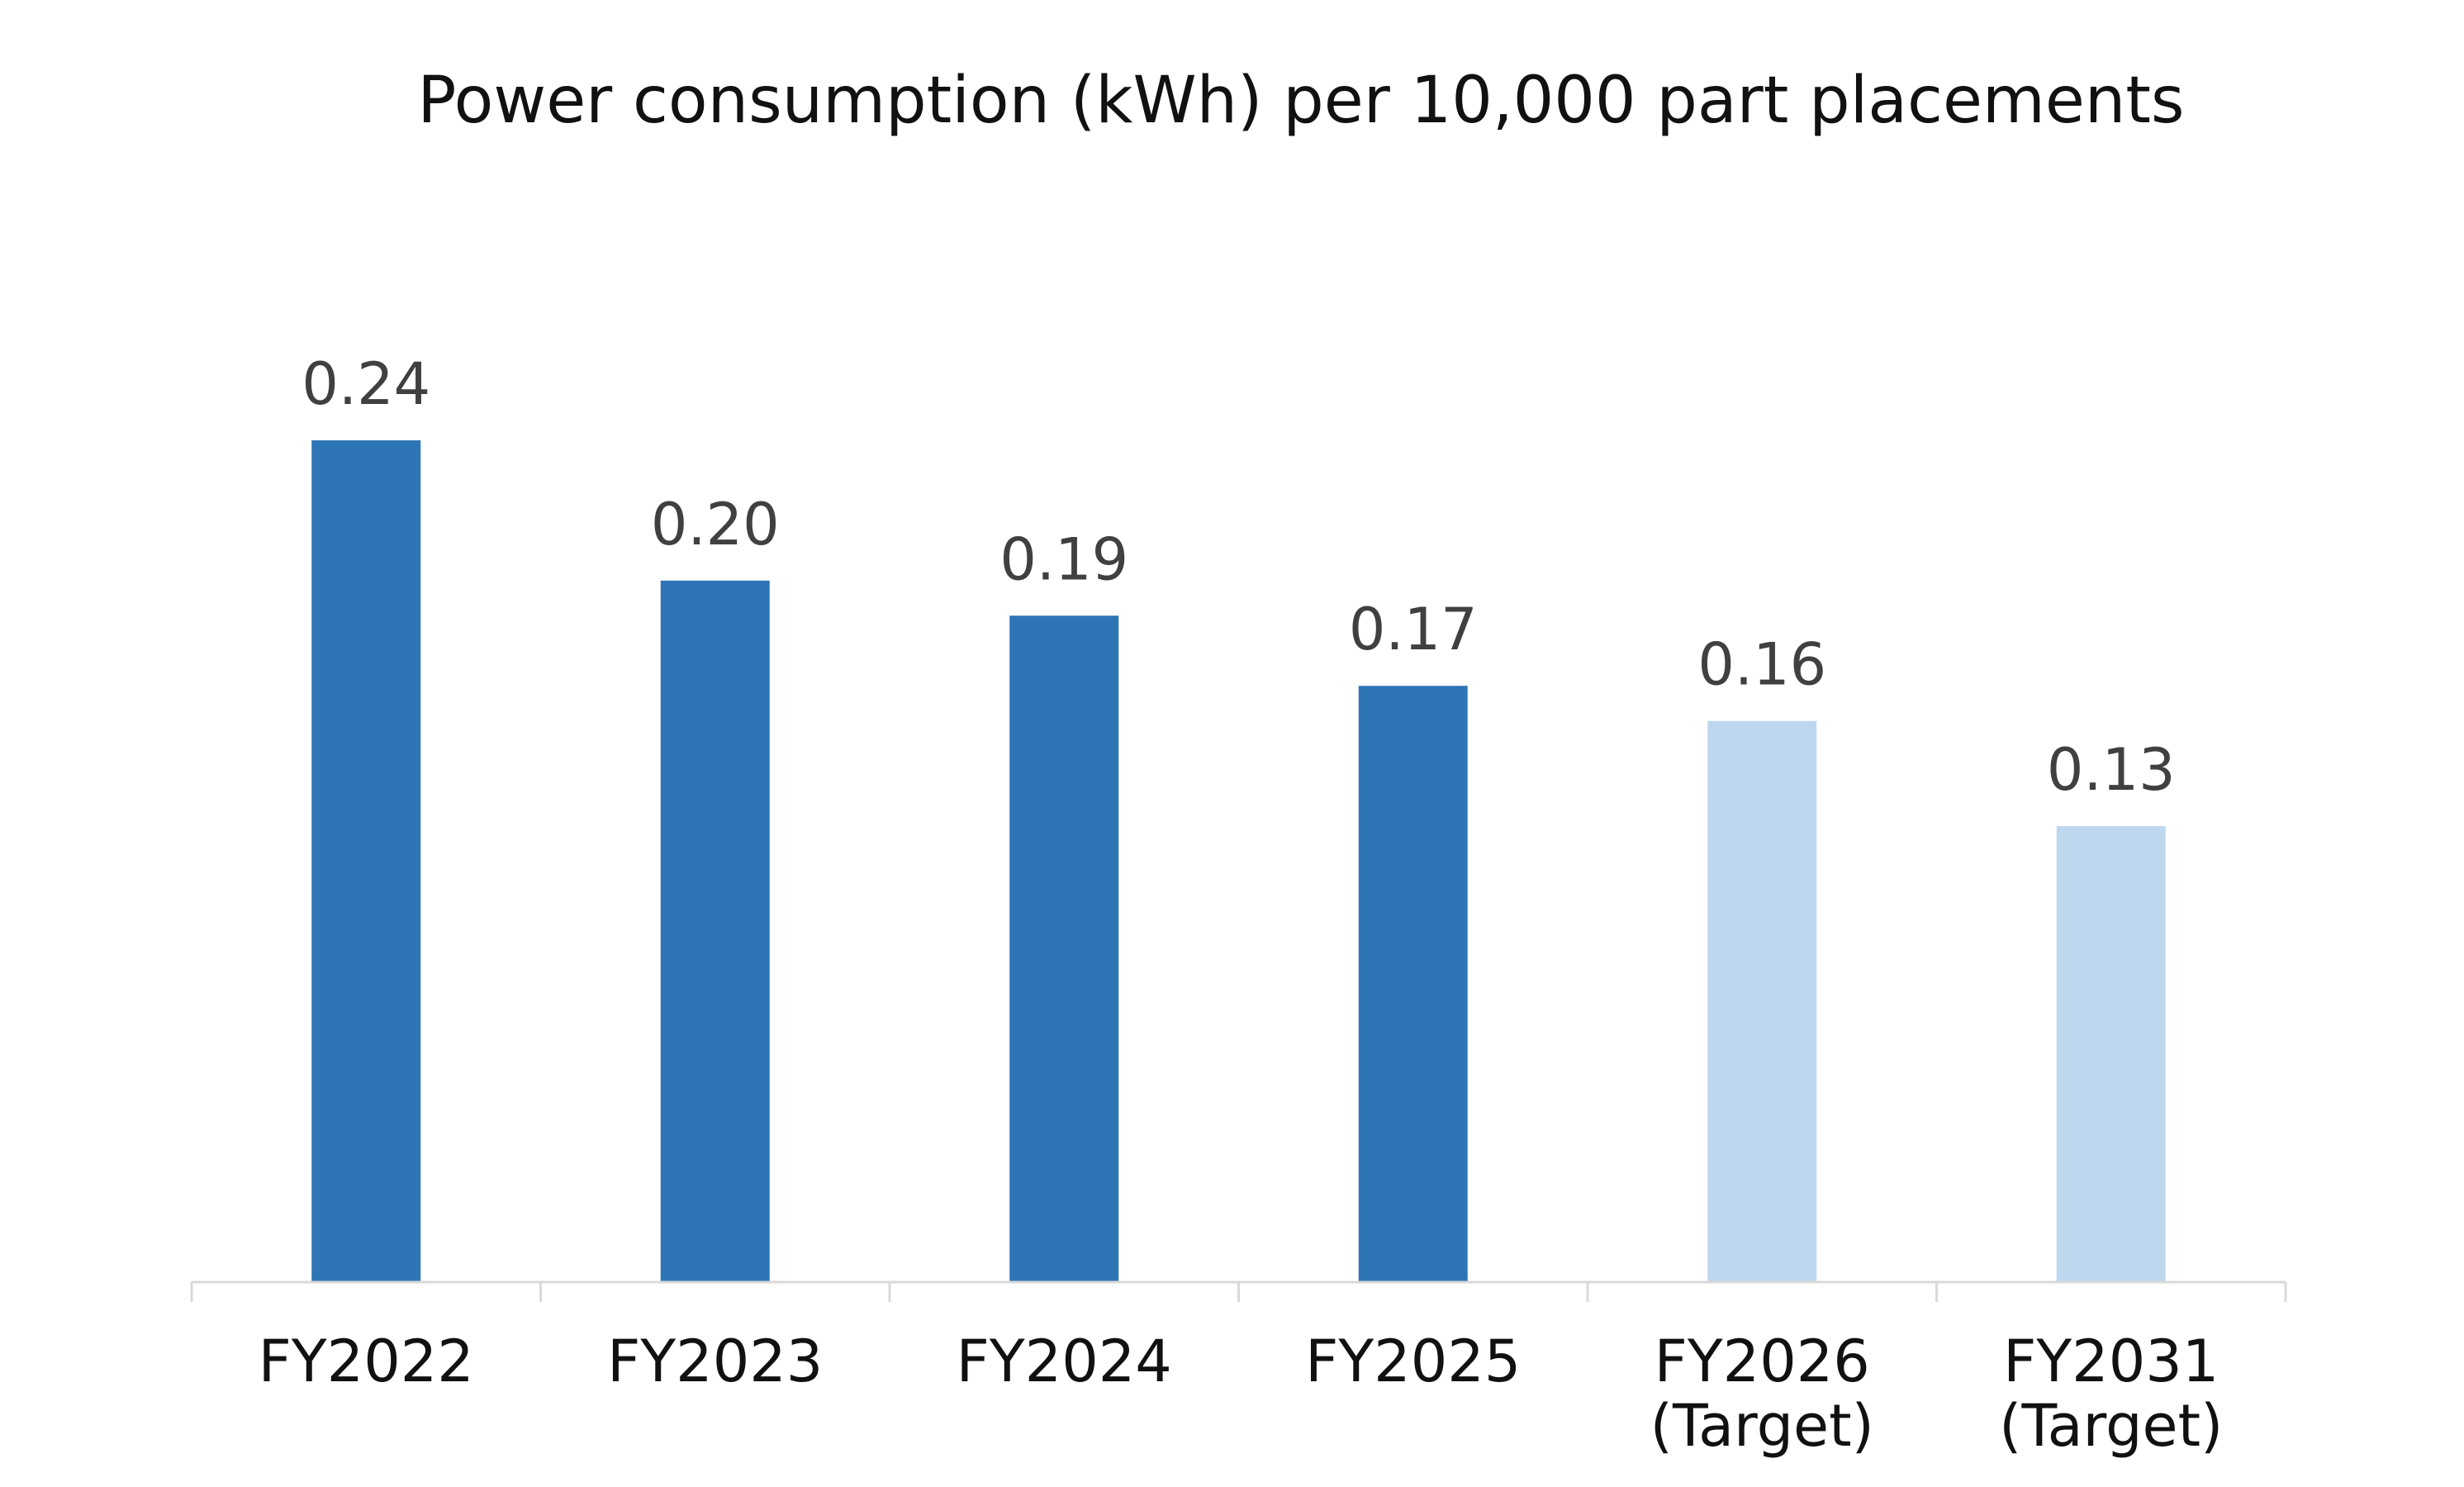  What do you see at coordinates (1762, 665) in the screenshot?
I see `data-label: 0.16` at bounding box center [1762, 665].